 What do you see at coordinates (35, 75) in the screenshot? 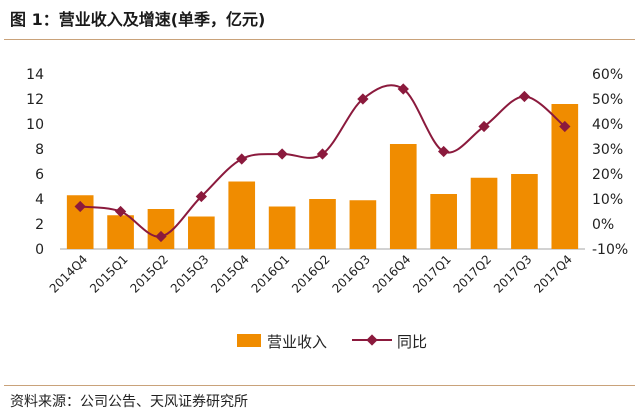
I see `left-axis-tick-label: 14` at bounding box center [35, 75].